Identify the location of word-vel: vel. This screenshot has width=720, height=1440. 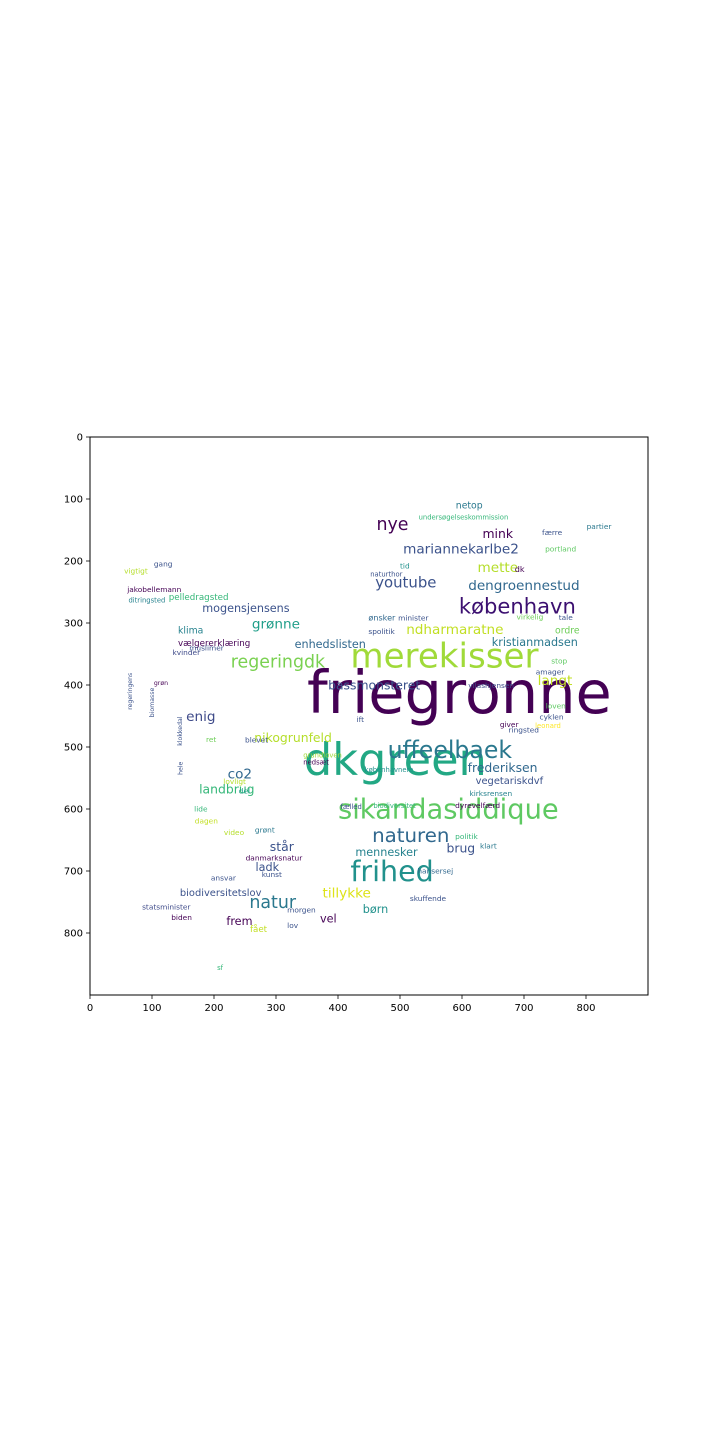
(328, 918).